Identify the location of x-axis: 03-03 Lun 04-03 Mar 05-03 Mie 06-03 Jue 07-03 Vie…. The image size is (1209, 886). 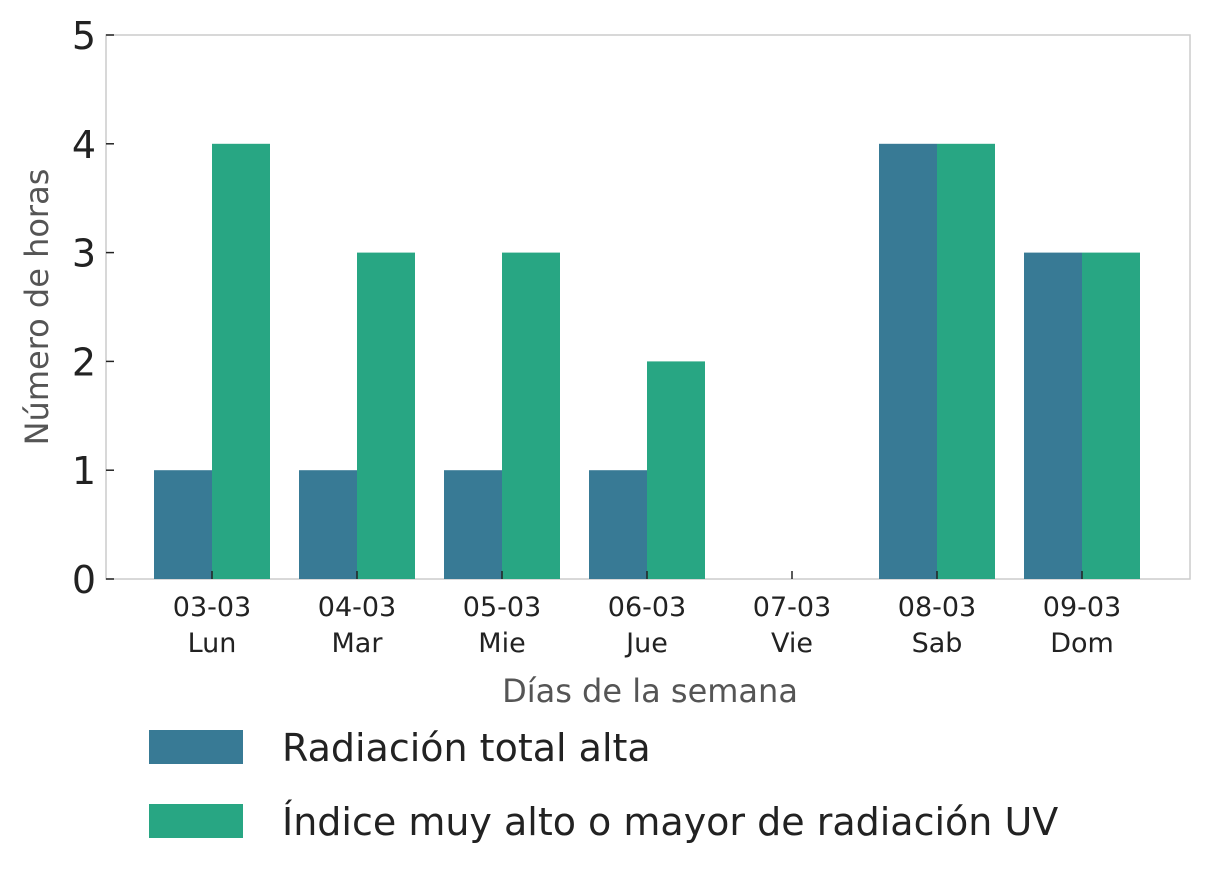
(647, 615).